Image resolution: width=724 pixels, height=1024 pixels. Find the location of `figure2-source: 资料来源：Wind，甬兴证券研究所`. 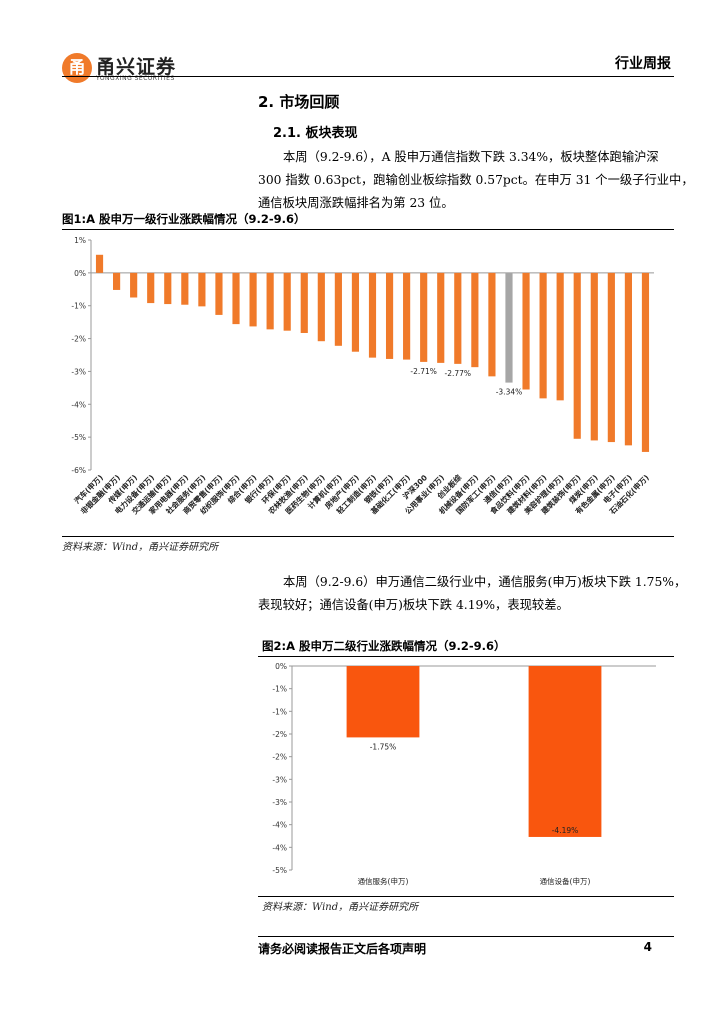

figure2-source: 资料来源：Wind，甬兴证券研究所 is located at coordinates (340, 907).